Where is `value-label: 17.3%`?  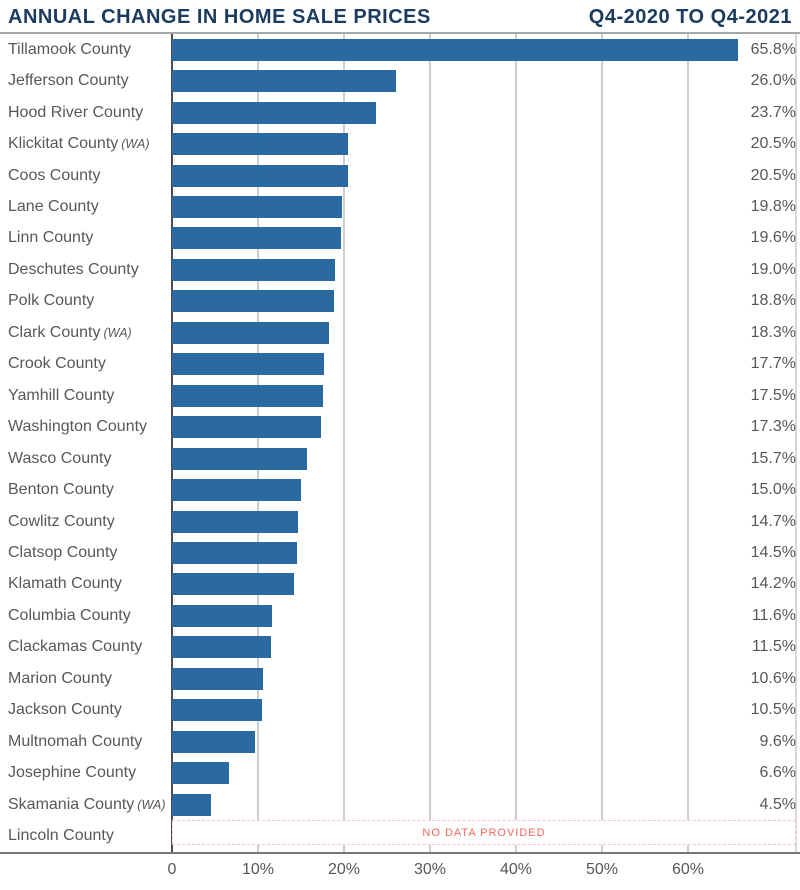 value-label: 17.3% is located at coordinates (773, 427).